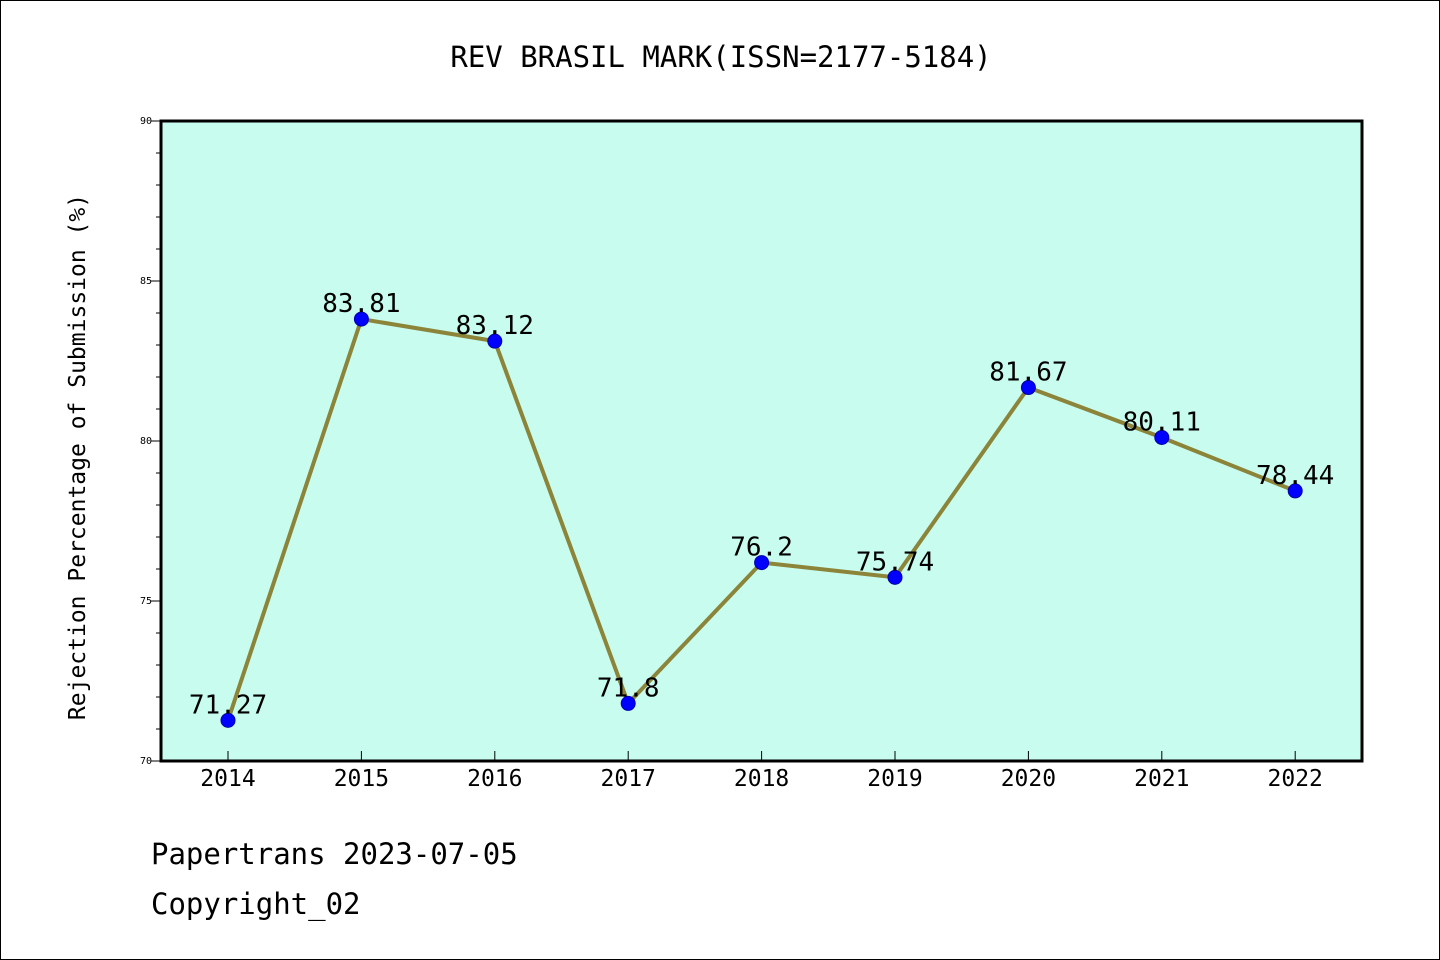 Image resolution: width=1440 pixels, height=960 pixels. Describe the element at coordinates (227, 779) in the screenshot. I see `x-tick-label: 2014` at that location.